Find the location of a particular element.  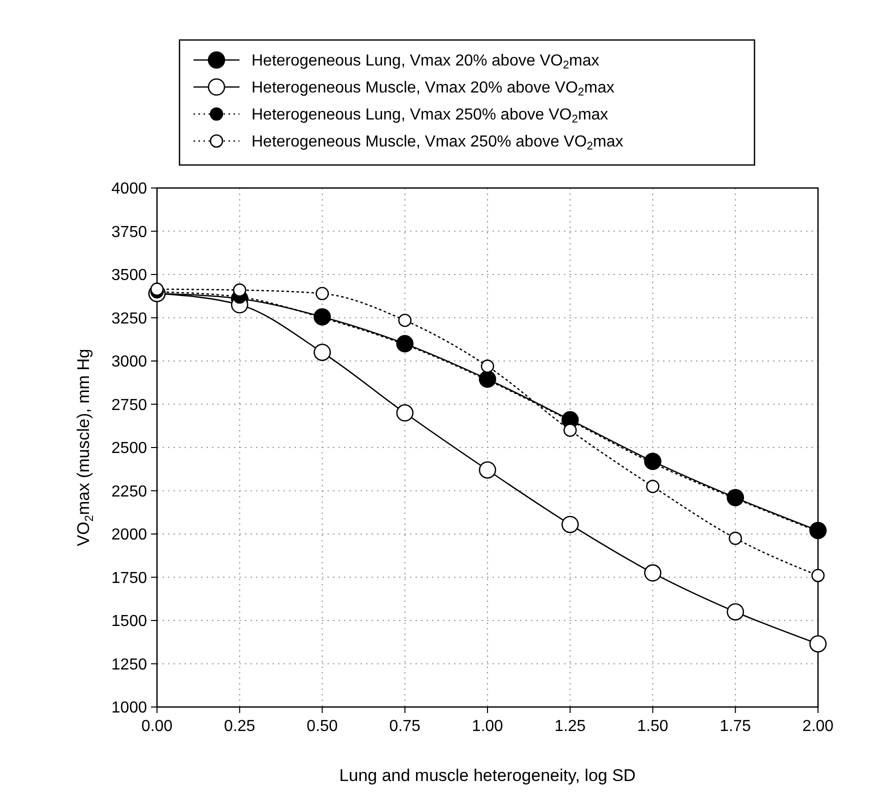

x-axis-title: Lung and muscle heterogeneity, log SD is located at coordinates (487, 775).